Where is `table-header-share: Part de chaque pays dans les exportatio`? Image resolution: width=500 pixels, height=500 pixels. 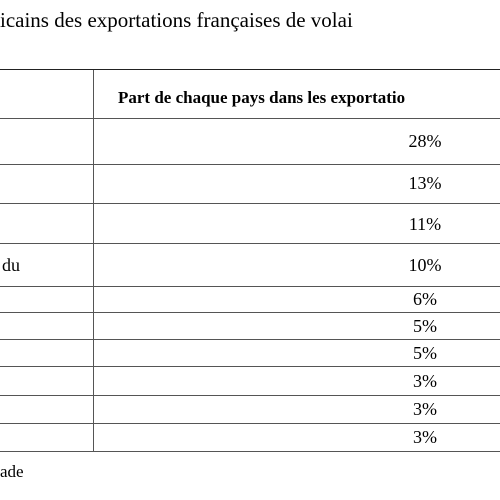
table-header-share: Part de chaque pays dans les exportatio is located at coordinates (262, 97).